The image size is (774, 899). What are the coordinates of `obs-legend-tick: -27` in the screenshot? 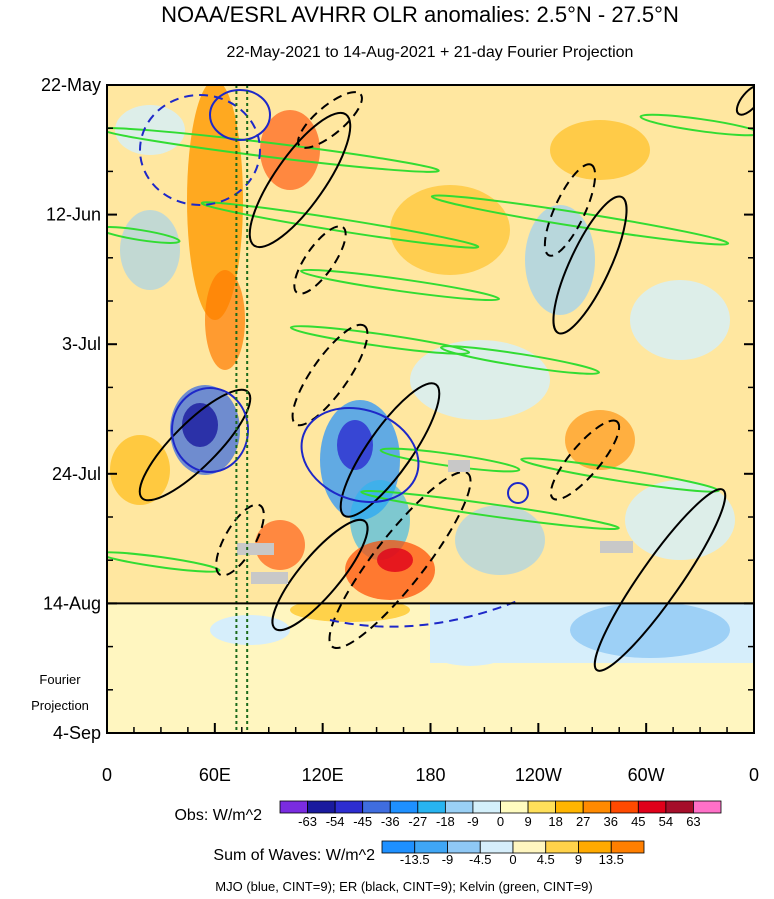 It's located at (417, 821).